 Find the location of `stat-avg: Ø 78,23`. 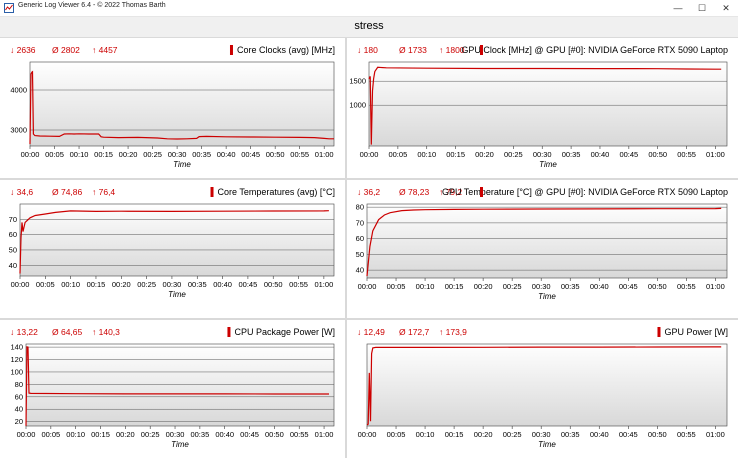

stat-avg: Ø 78,23 is located at coordinates (414, 192).